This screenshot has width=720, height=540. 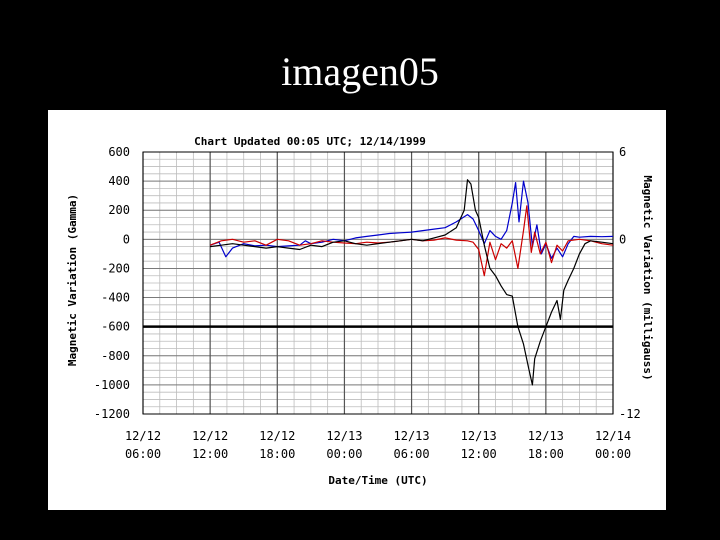 What do you see at coordinates (115, 268) in the screenshot?
I see `y-tick-label-left: -200` at bounding box center [115, 268].